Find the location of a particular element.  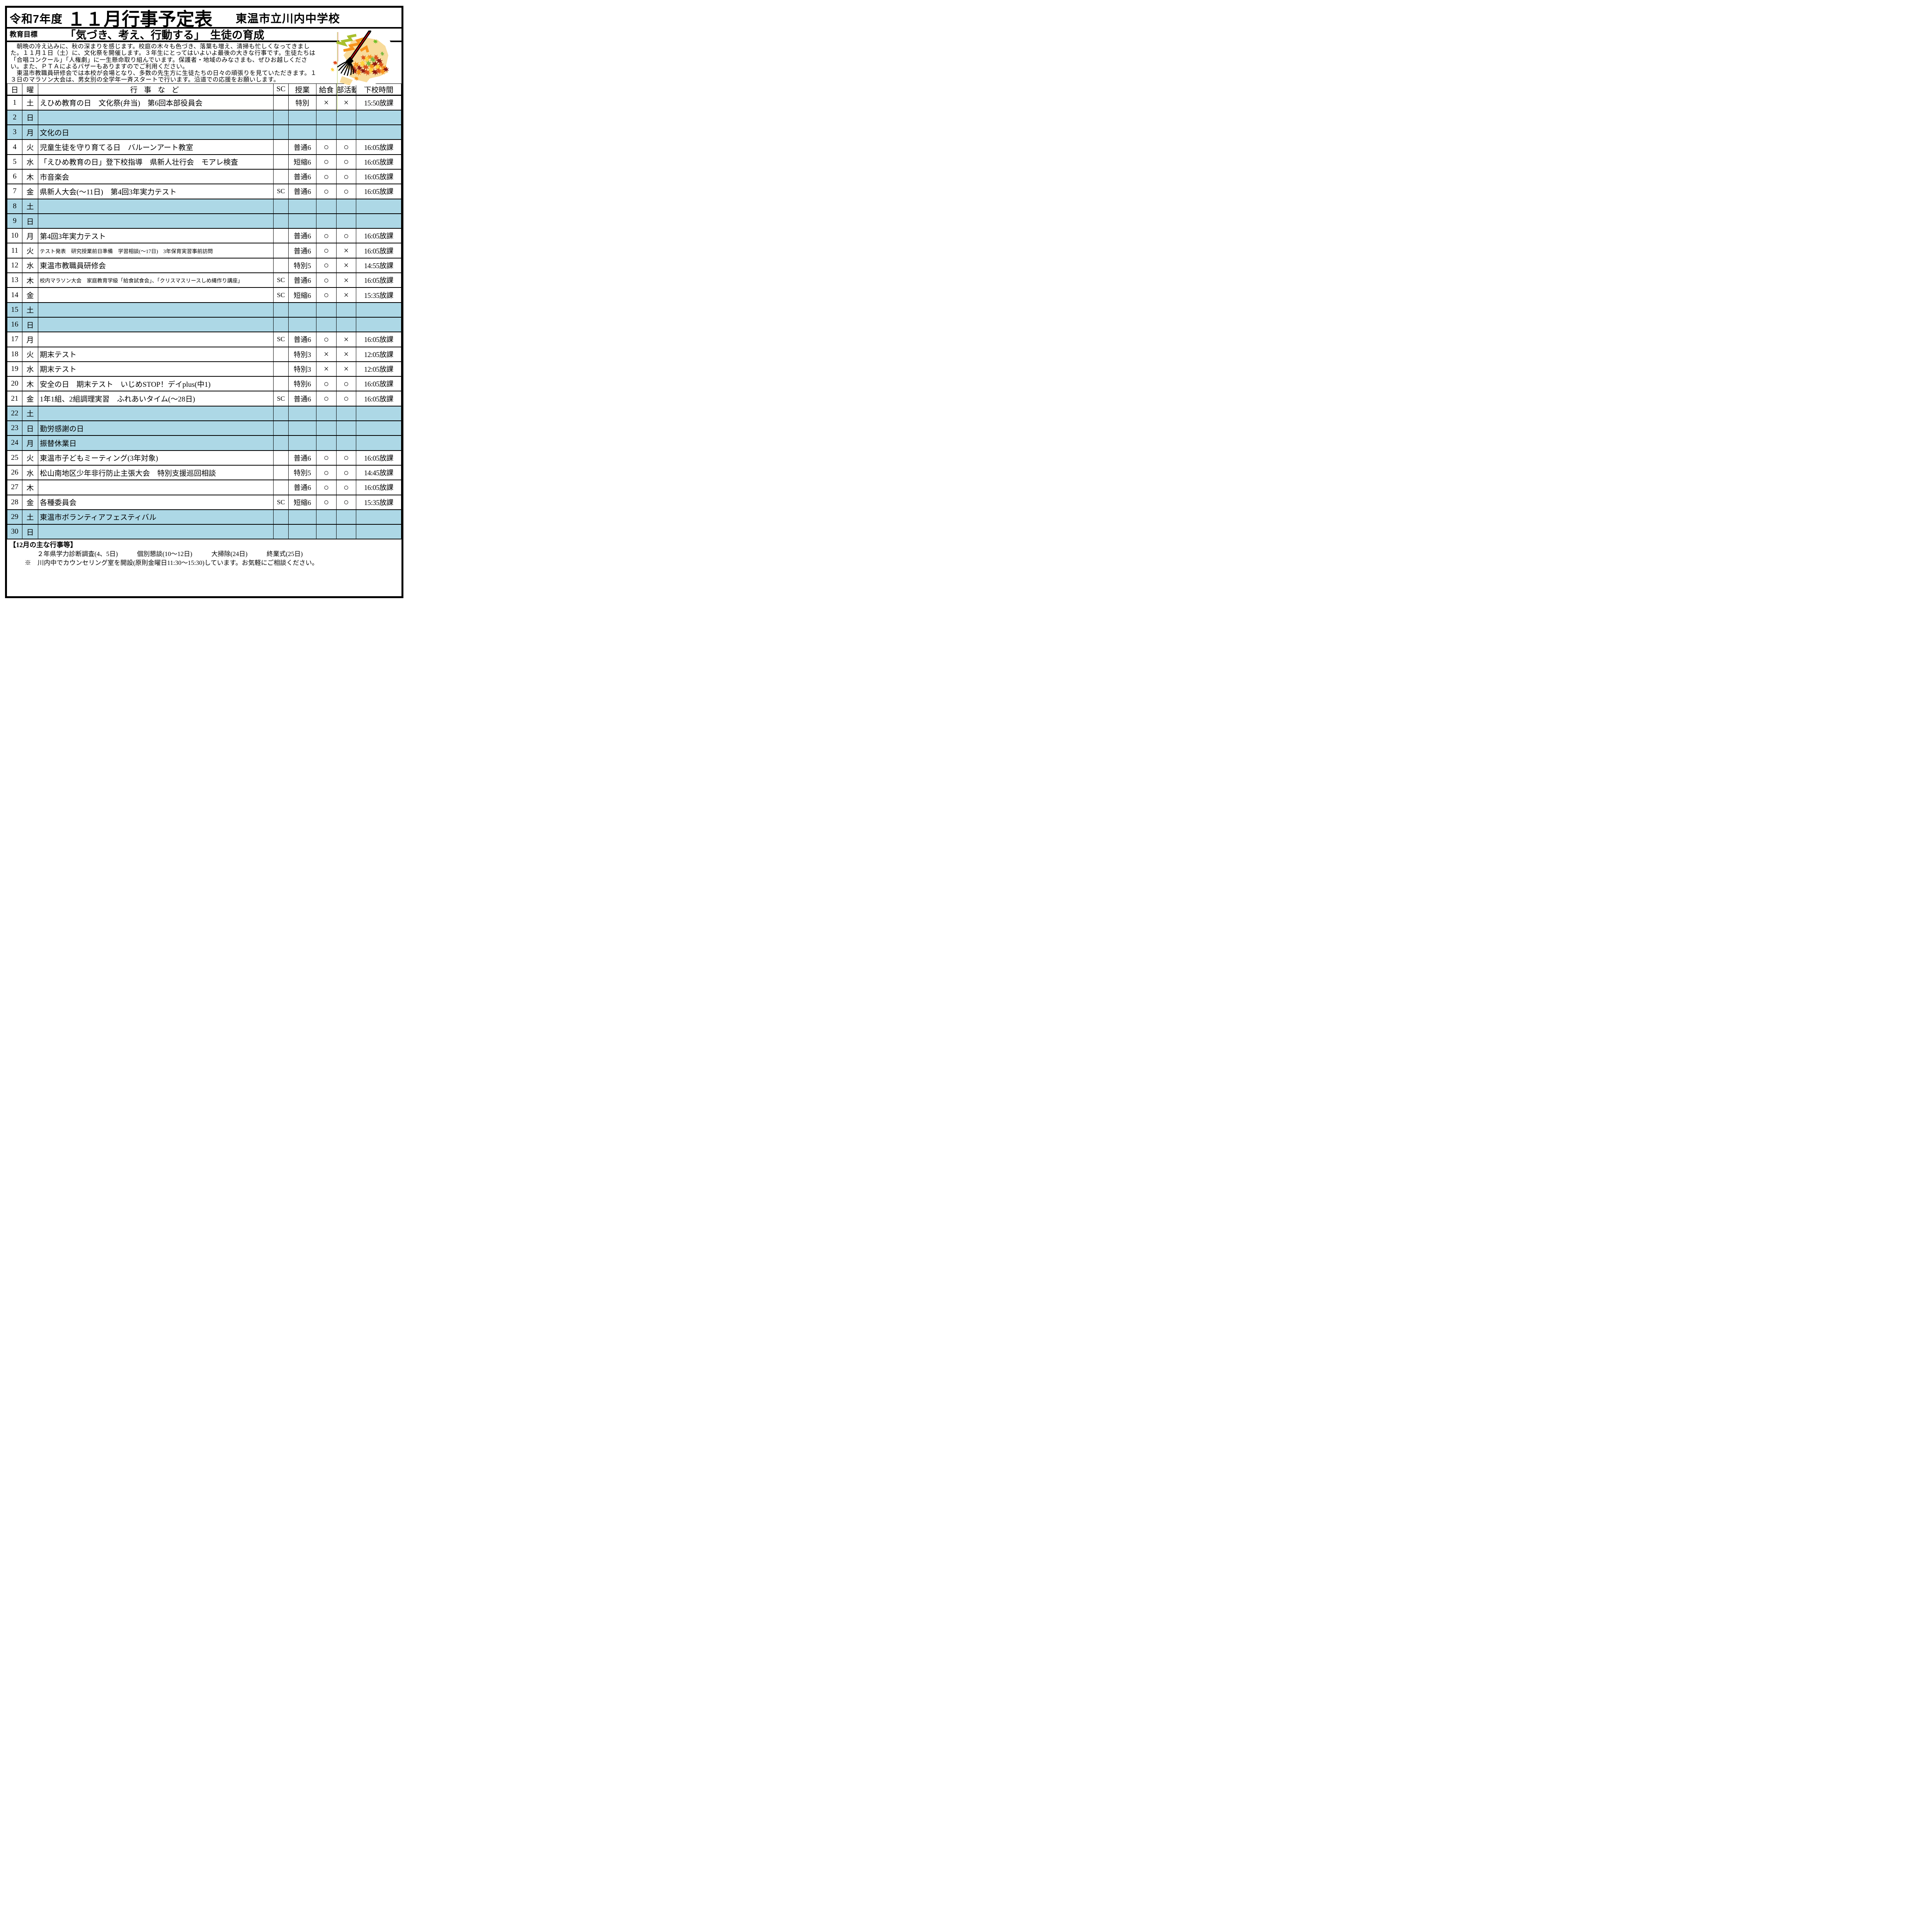

table-row-day-1: 1 土えひめ教育の日 文化祭(弁当) 第6回本部役員会 特別 × × 15:50放課 is located at coordinates (204, 103).